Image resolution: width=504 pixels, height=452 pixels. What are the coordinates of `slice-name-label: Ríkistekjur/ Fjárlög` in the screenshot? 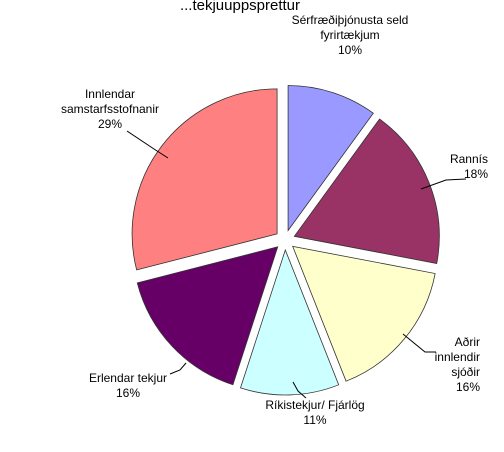 It's located at (314, 405).